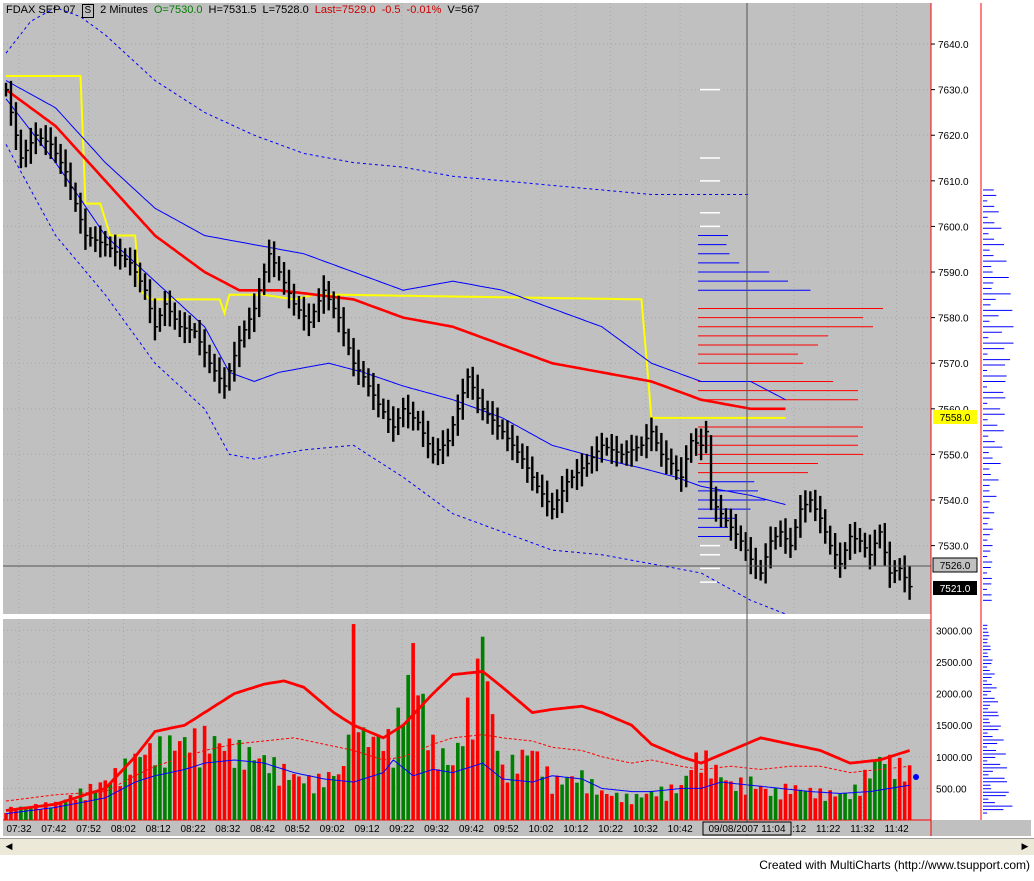 The image size is (1034, 881). What do you see at coordinates (954, 726) in the screenshot?
I see `volume-tick-label: 1500.00` at bounding box center [954, 726].